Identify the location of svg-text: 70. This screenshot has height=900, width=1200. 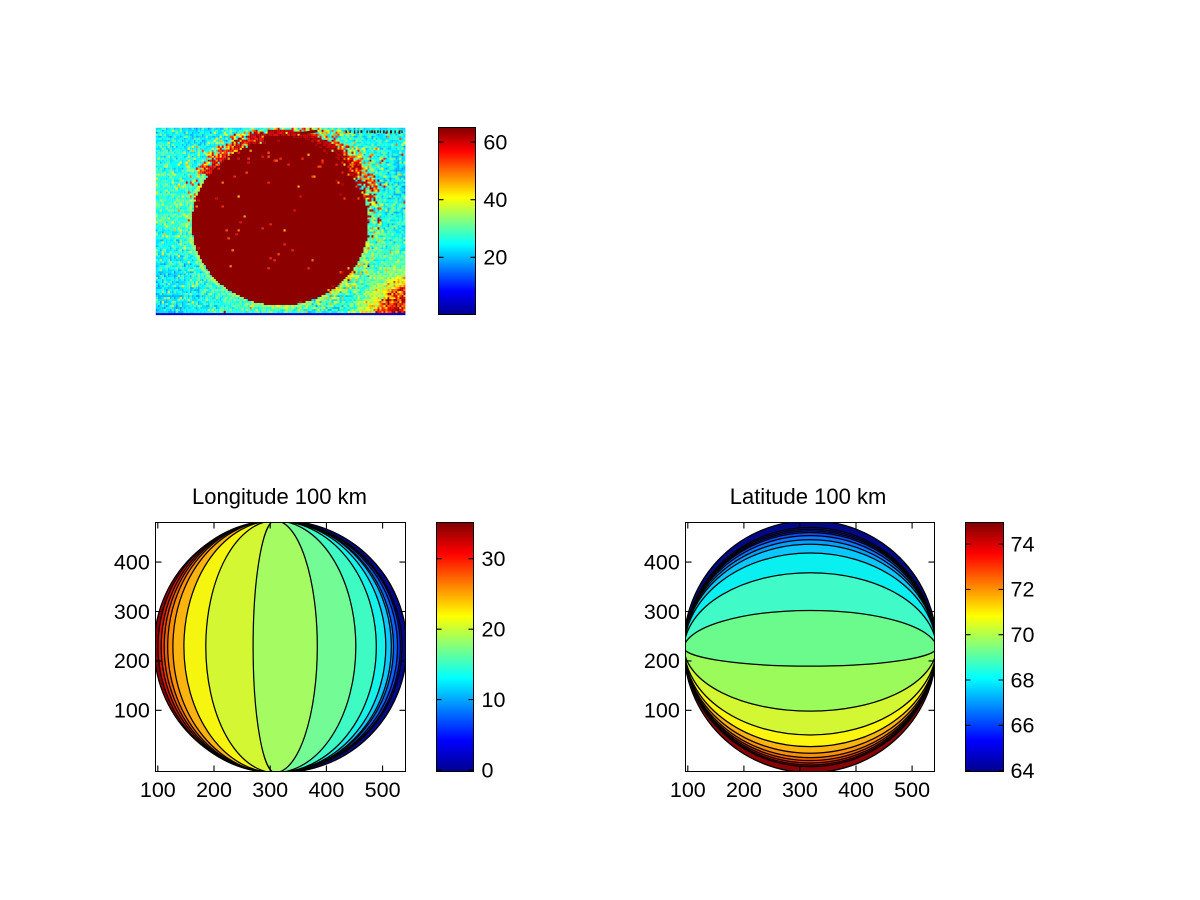
(1023, 635).